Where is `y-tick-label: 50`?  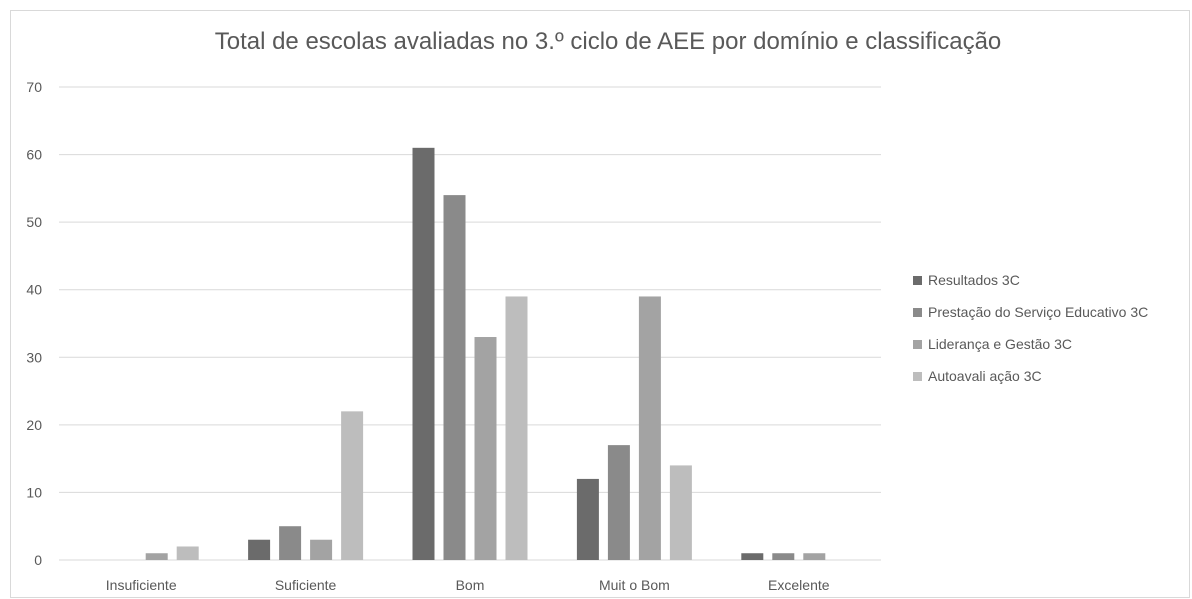 y-tick-label: 50 is located at coordinates (34, 222).